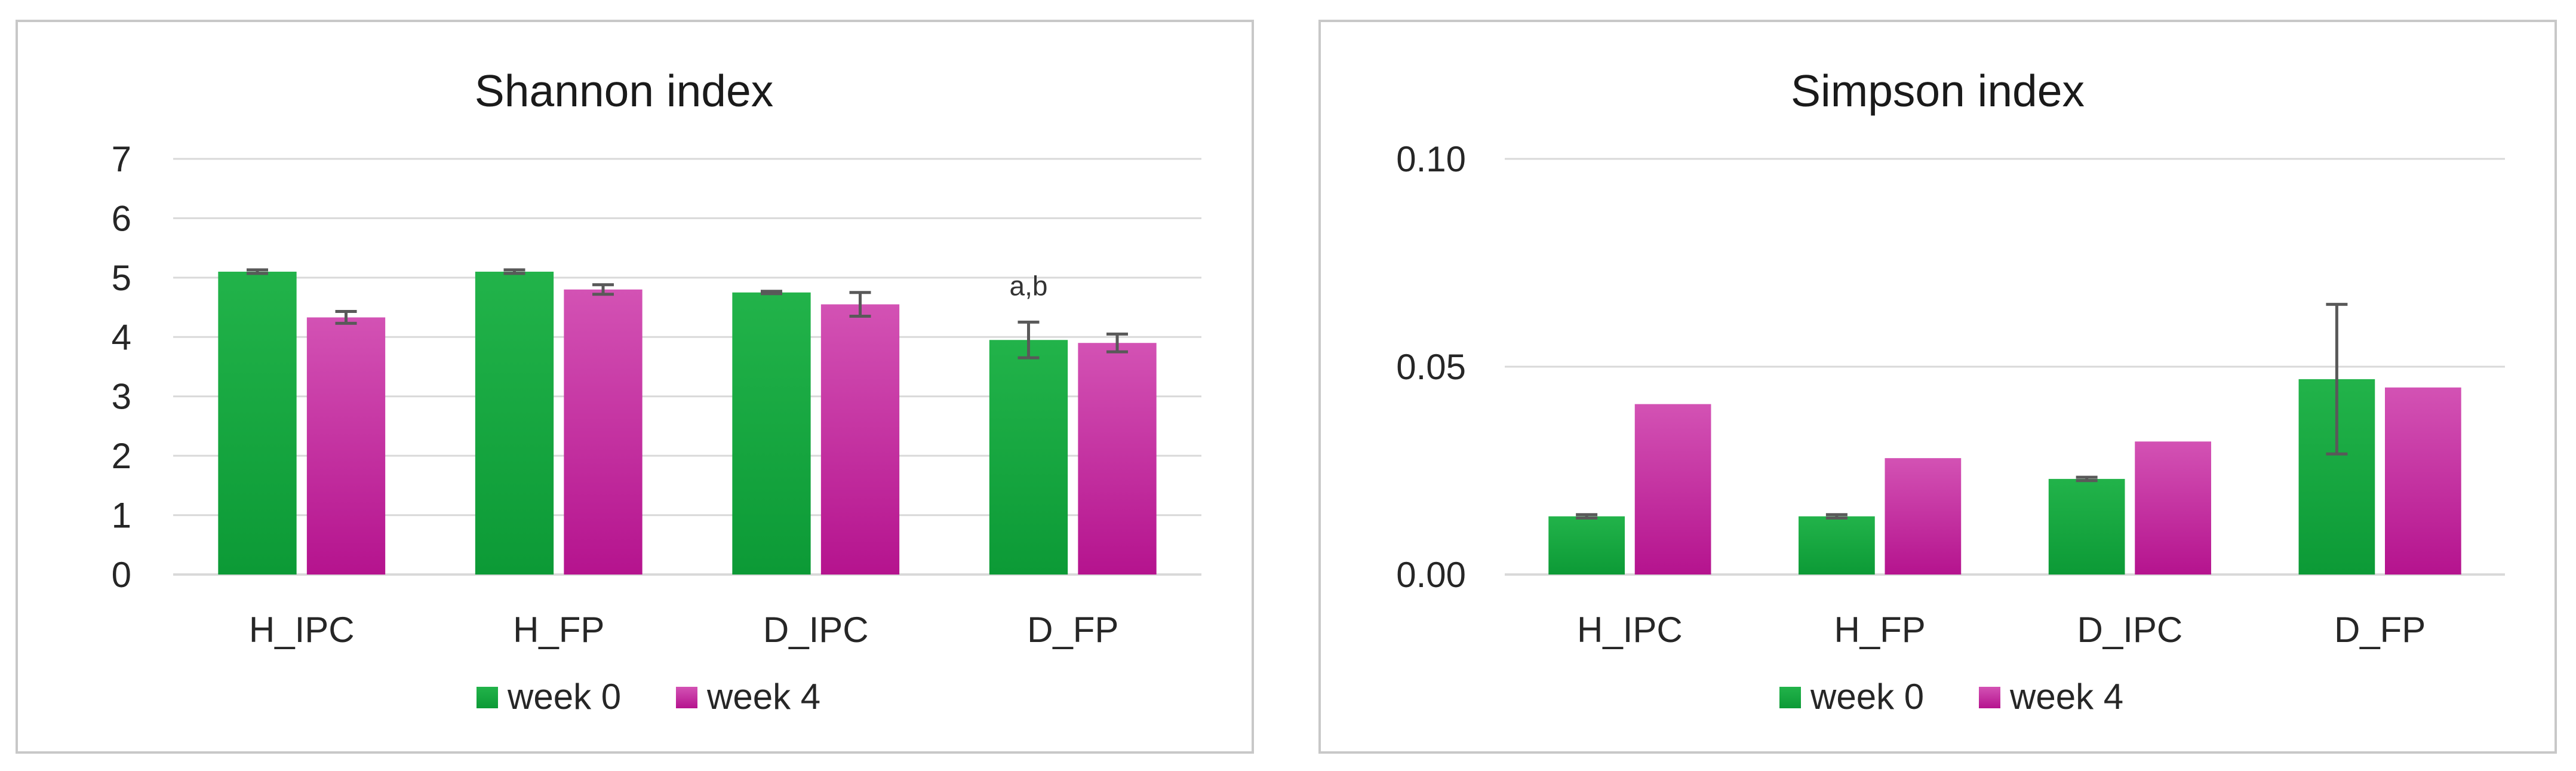 The width and height of the screenshot is (2576, 771). Describe the element at coordinates (687, 697) in the screenshot. I see `shannon-legend-swatch-week4` at that location.